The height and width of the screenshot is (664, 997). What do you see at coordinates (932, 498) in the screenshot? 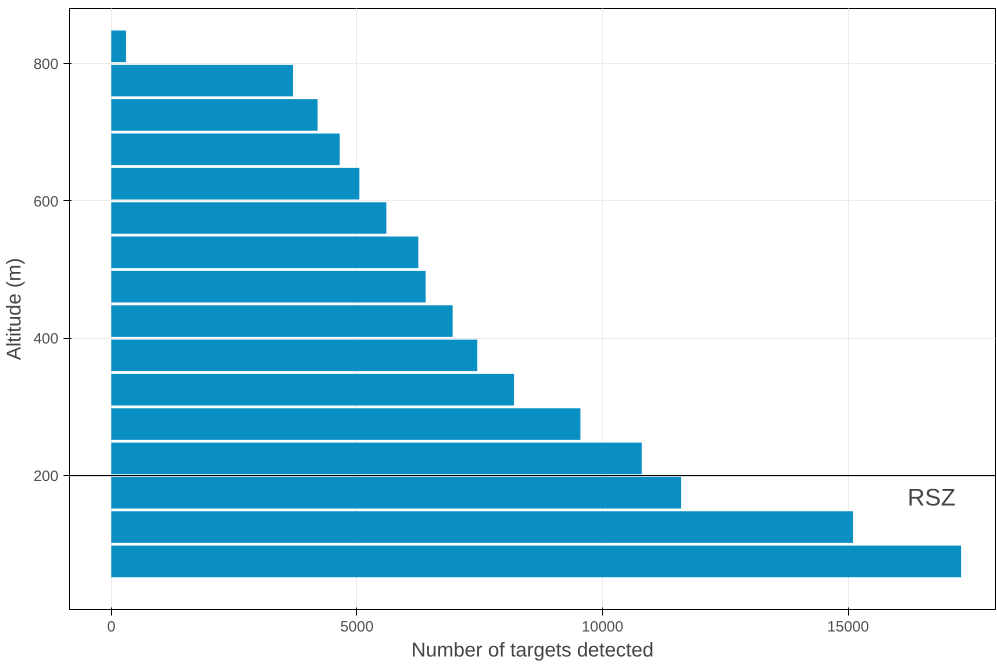
I see `ref-line-label: RSZ` at bounding box center [932, 498].